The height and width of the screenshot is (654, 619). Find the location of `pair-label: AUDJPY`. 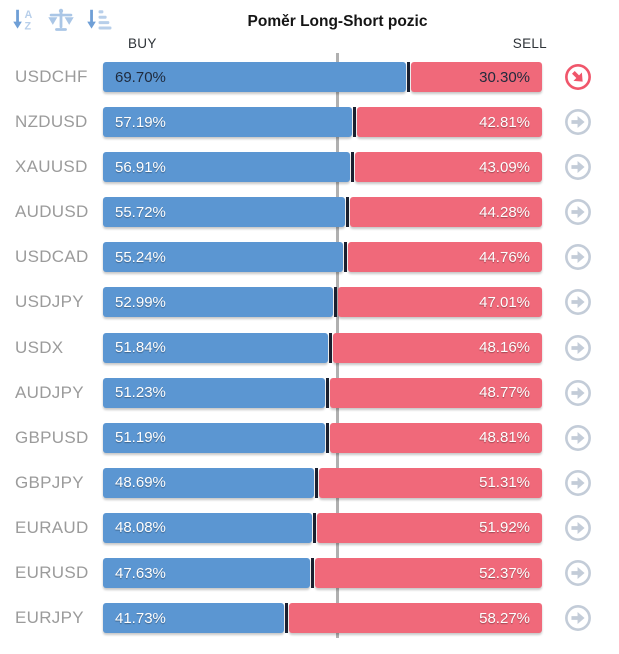

pair-label: AUDJPY is located at coordinates (49, 392).